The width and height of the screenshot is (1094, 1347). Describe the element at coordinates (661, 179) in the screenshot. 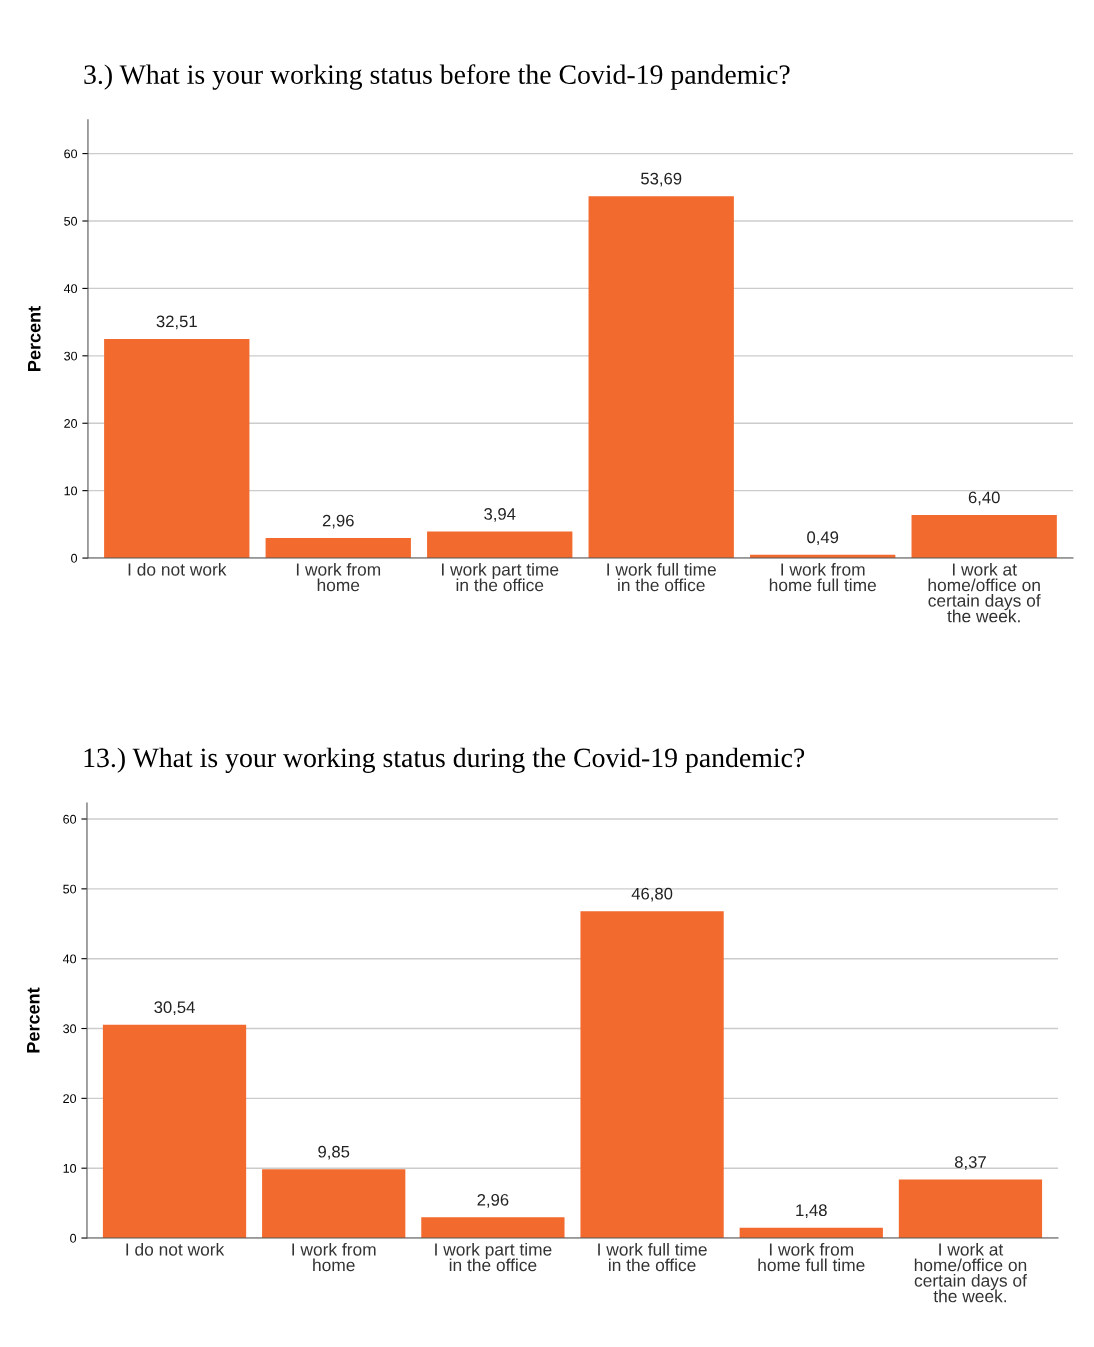

I see `data-label: 53,69` at that location.